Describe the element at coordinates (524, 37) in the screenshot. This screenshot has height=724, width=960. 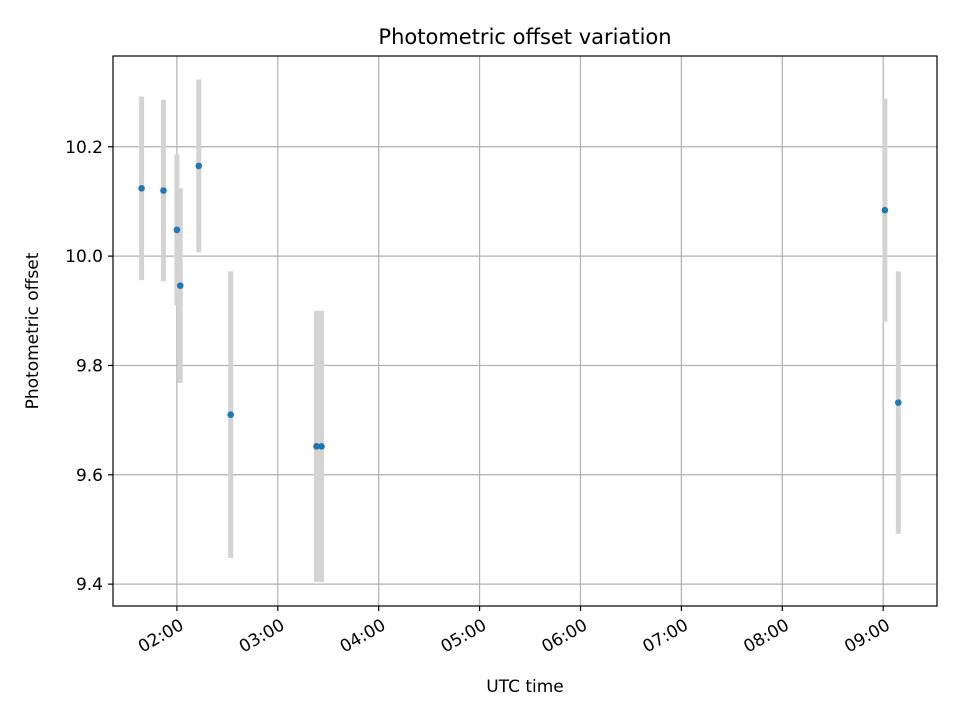
I see `chart-title: Photometric offset variation` at that location.